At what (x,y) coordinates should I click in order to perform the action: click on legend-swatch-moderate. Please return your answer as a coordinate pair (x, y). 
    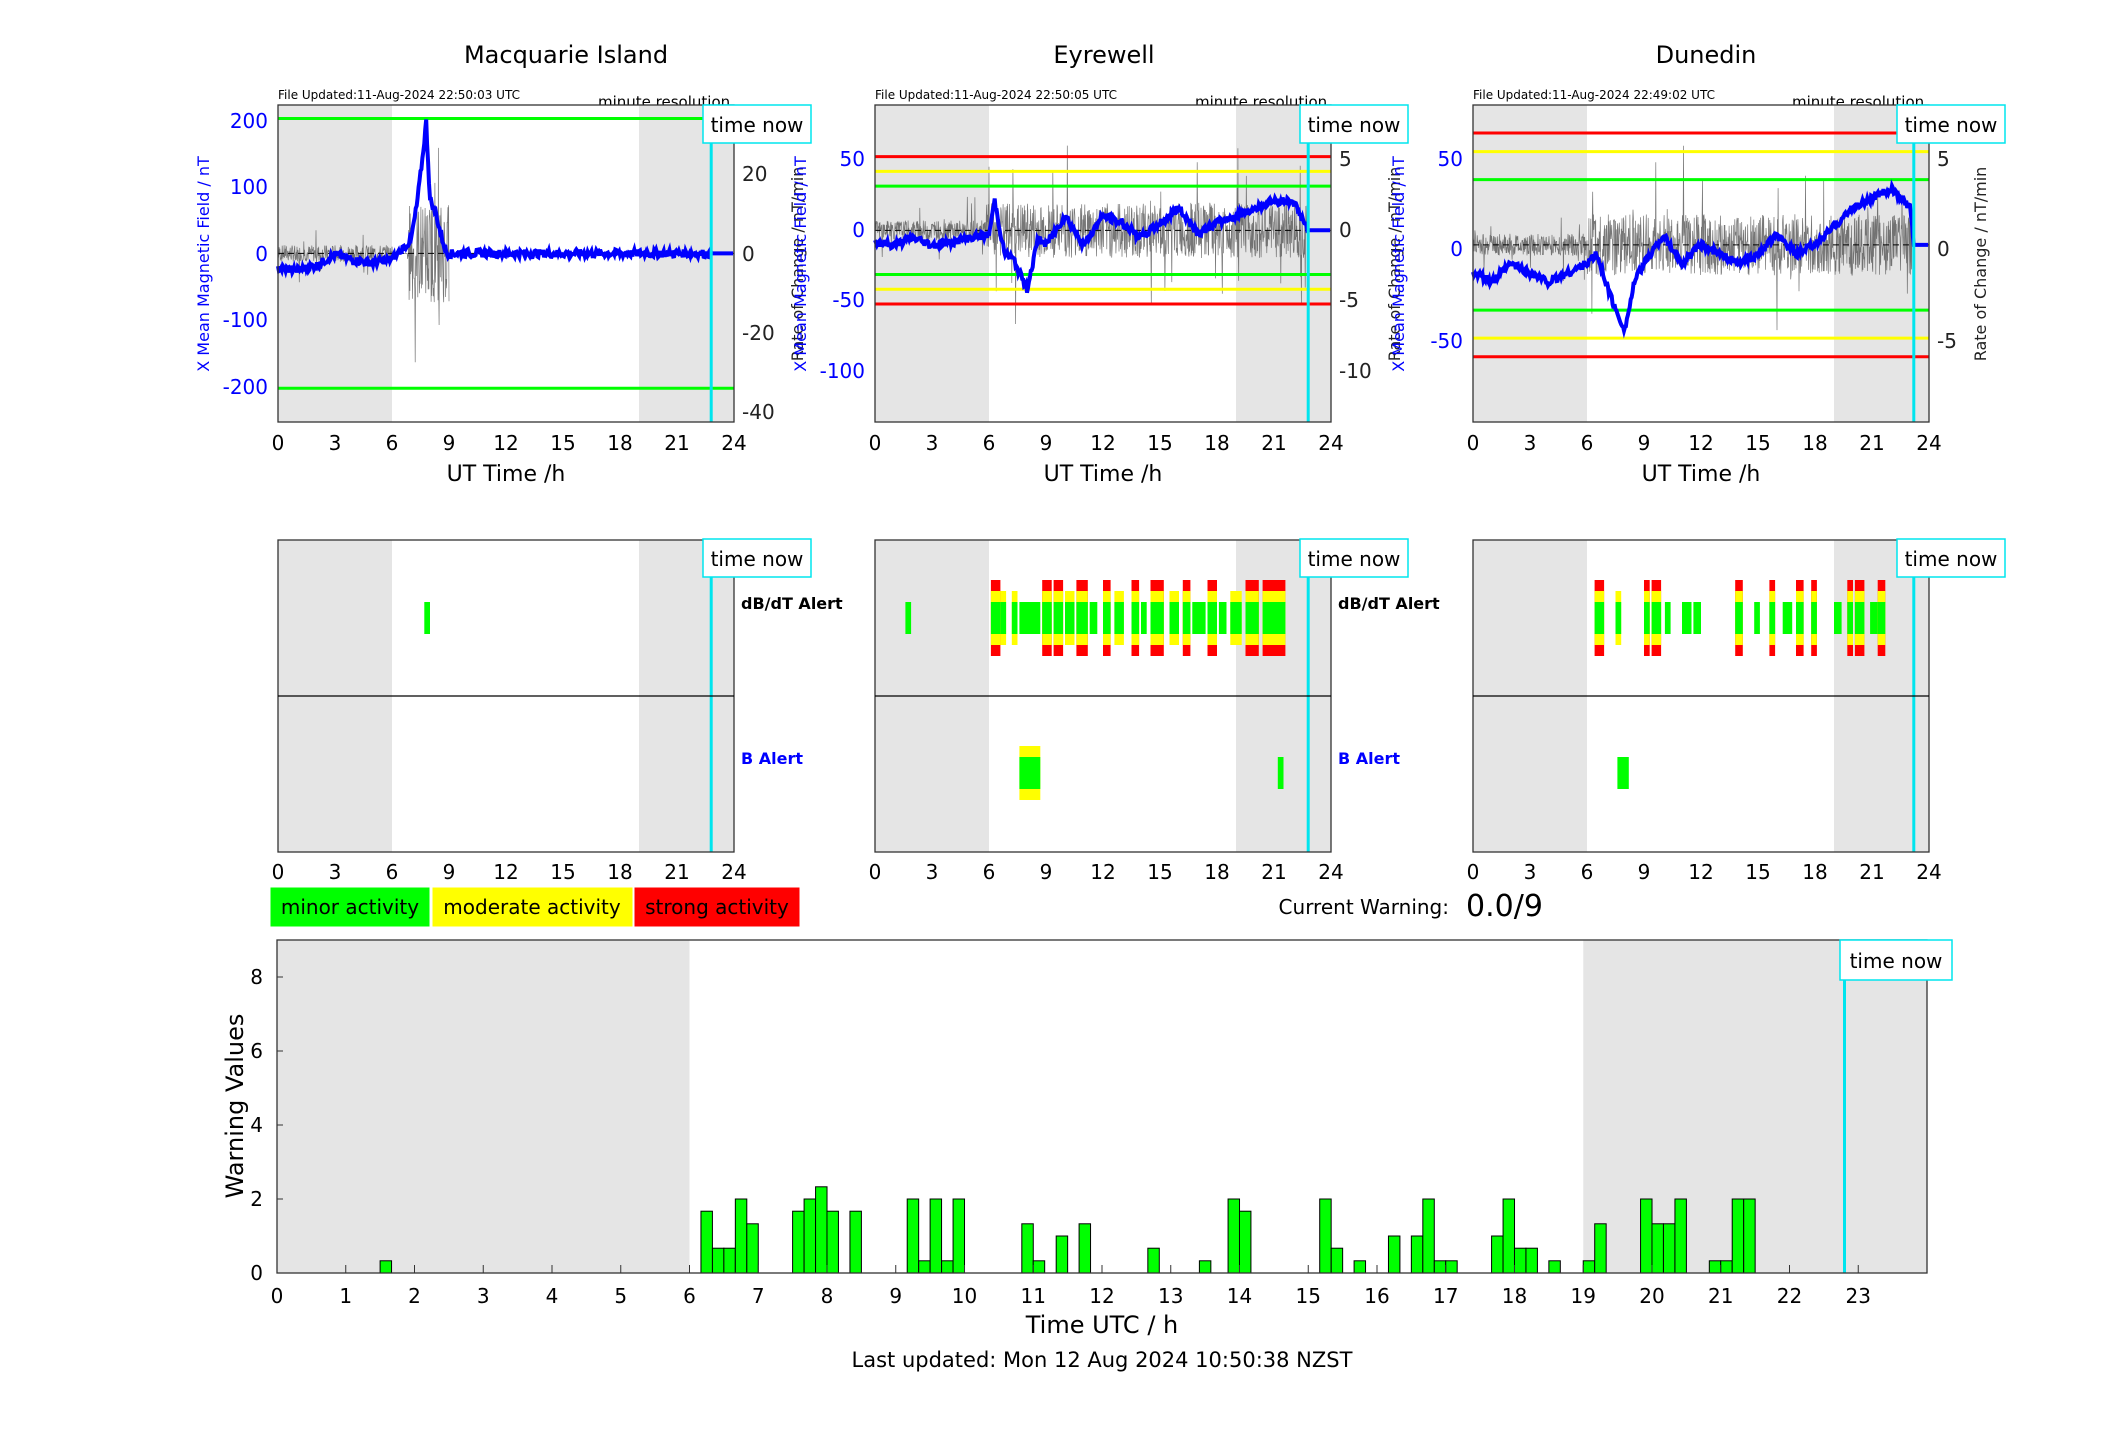
    Looking at the image, I should click on (532, 907).